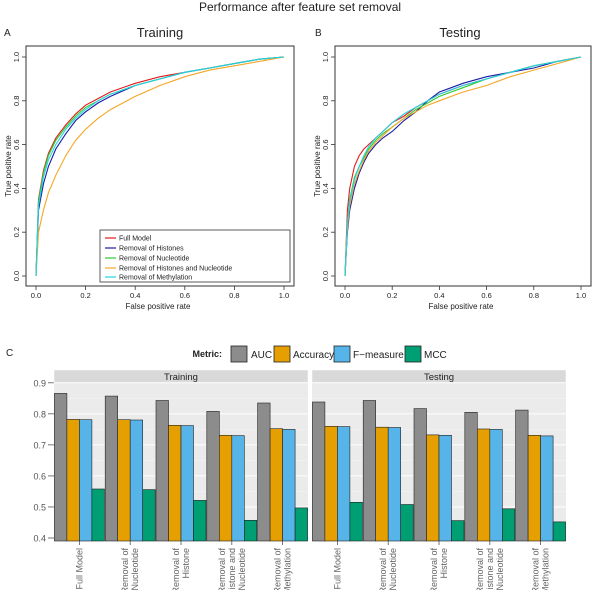 The height and width of the screenshot is (590, 600). Describe the element at coordinates (378, 355) in the screenshot. I see `bar-legend-label-f-measure: F−measure` at that location.